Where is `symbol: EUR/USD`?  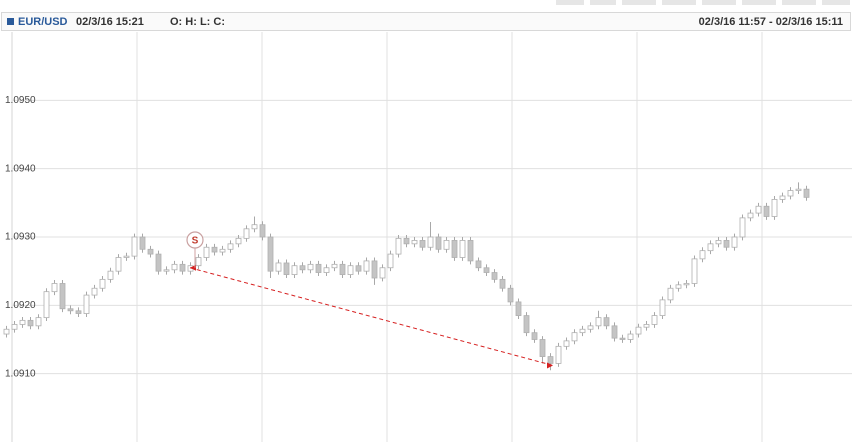
symbol: EUR/USD is located at coordinates (43, 22).